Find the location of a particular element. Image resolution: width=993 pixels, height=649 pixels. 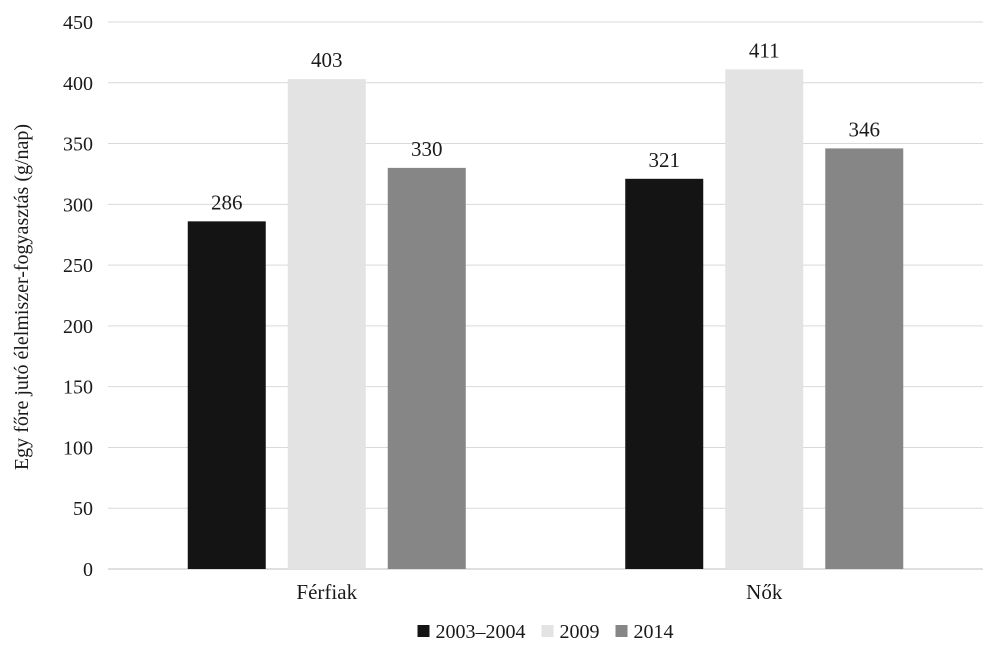

data-label: 330 is located at coordinates (427, 149).